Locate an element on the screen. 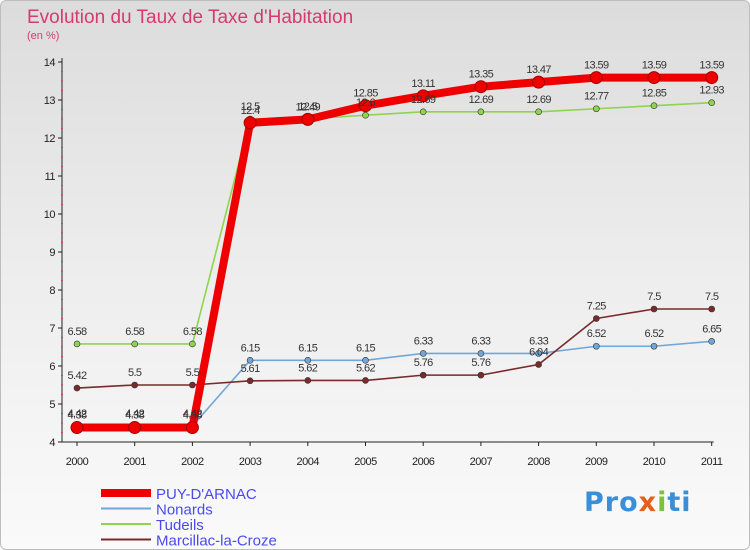 The width and height of the screenshot is (750, 550). y-tick-label: 12 is located at coordinates (50, 139).